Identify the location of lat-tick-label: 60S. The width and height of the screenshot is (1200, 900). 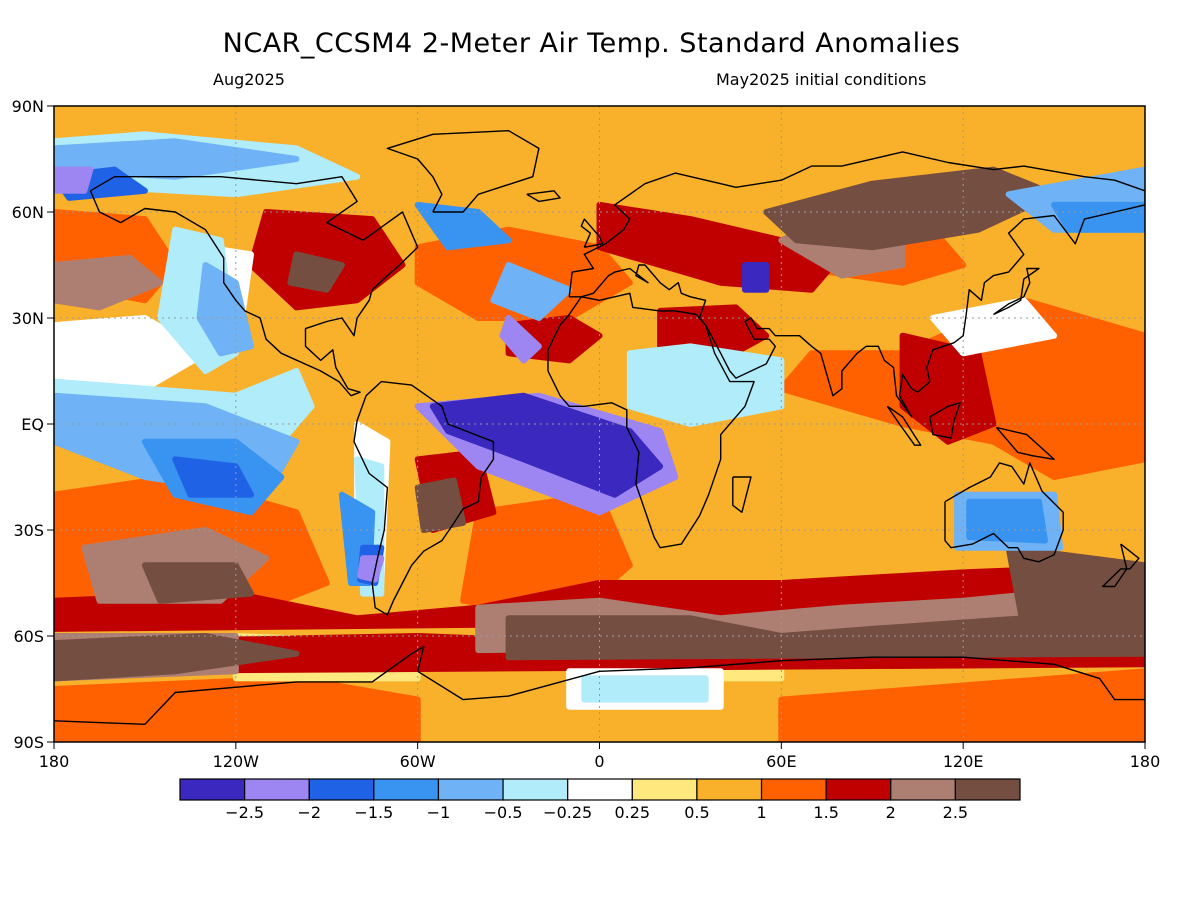
(28, 636).